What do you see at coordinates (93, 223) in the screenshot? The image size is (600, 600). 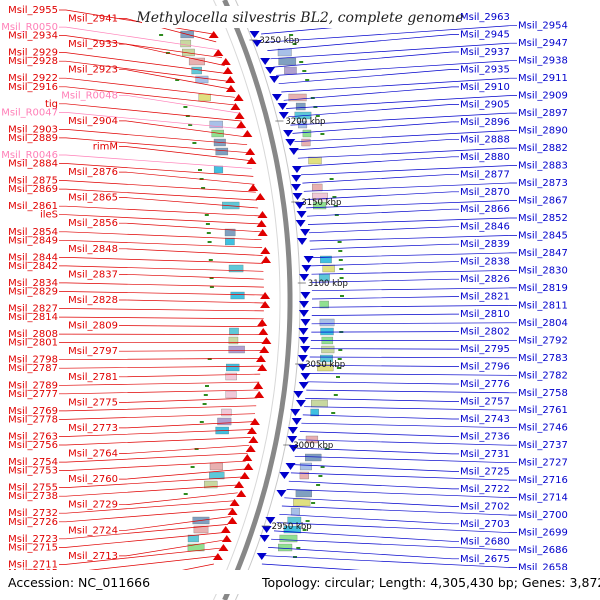 I see `forward-gene-label: Msil_2856` at bounding box center [93, 223].